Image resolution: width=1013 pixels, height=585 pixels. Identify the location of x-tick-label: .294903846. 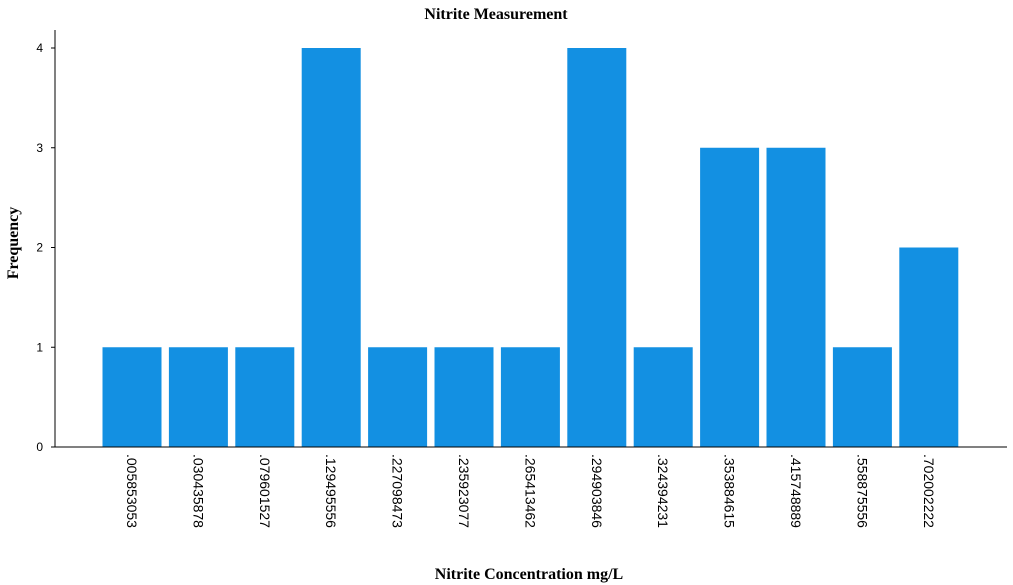
(597, 491).